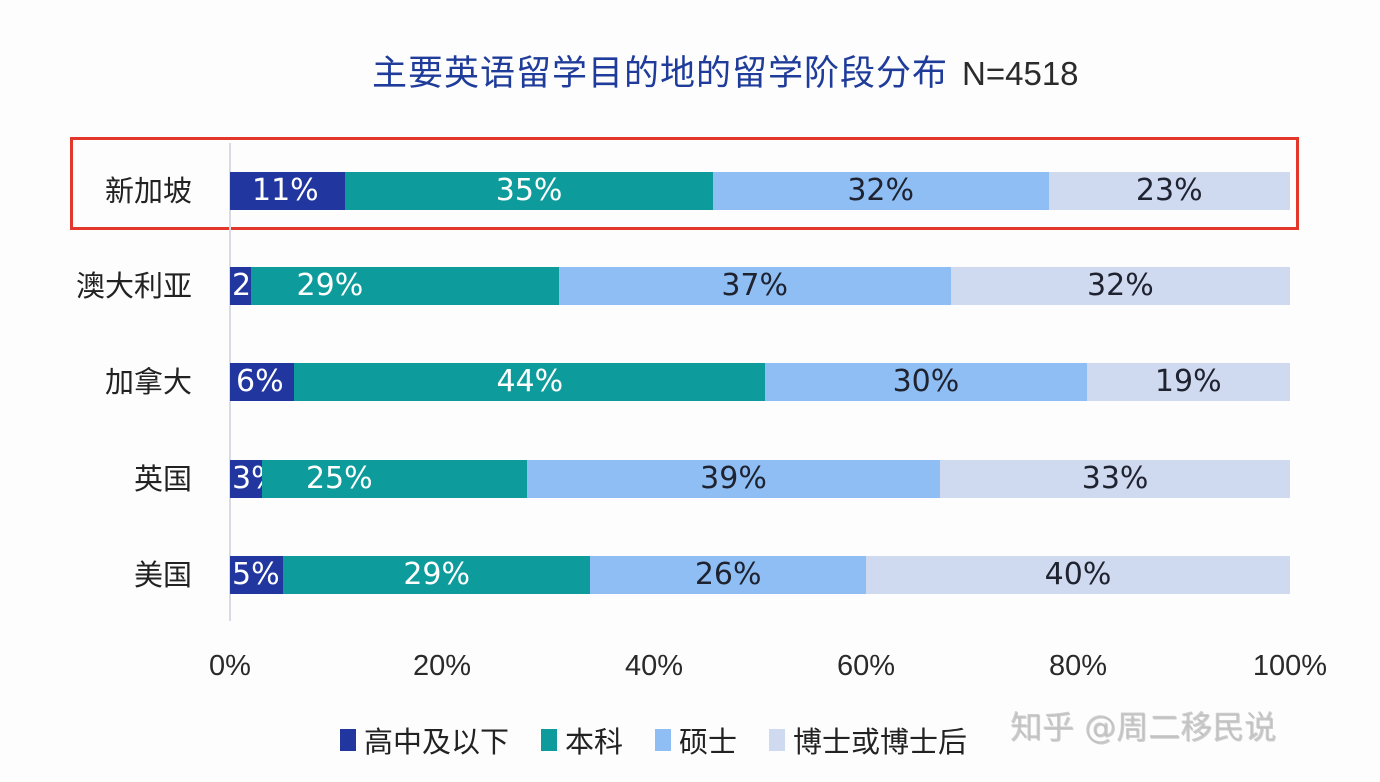  I want to click on segment-phd: 40%, so click(1077, 575).